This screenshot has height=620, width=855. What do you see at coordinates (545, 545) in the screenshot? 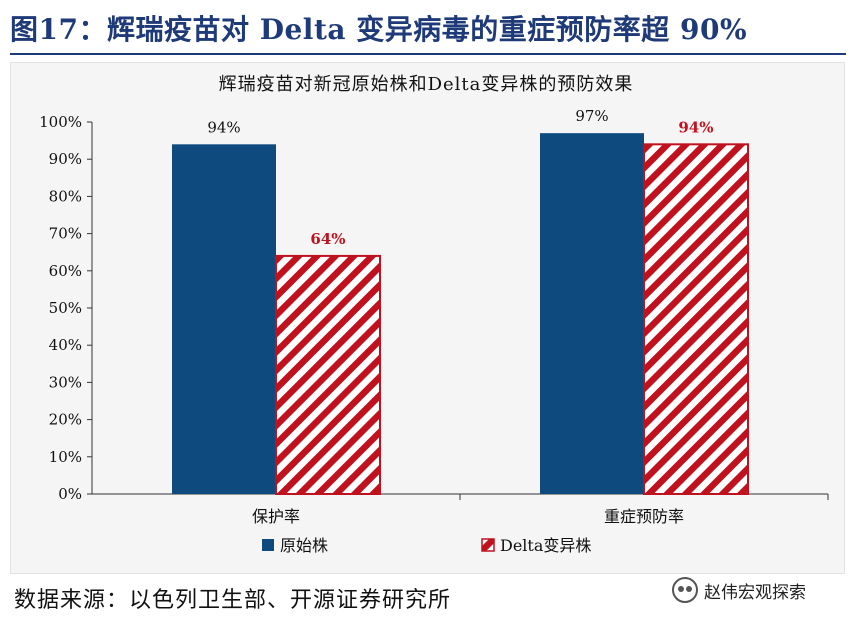
I see `legend-label: Delta变异株` at bounding box center [545, 545].